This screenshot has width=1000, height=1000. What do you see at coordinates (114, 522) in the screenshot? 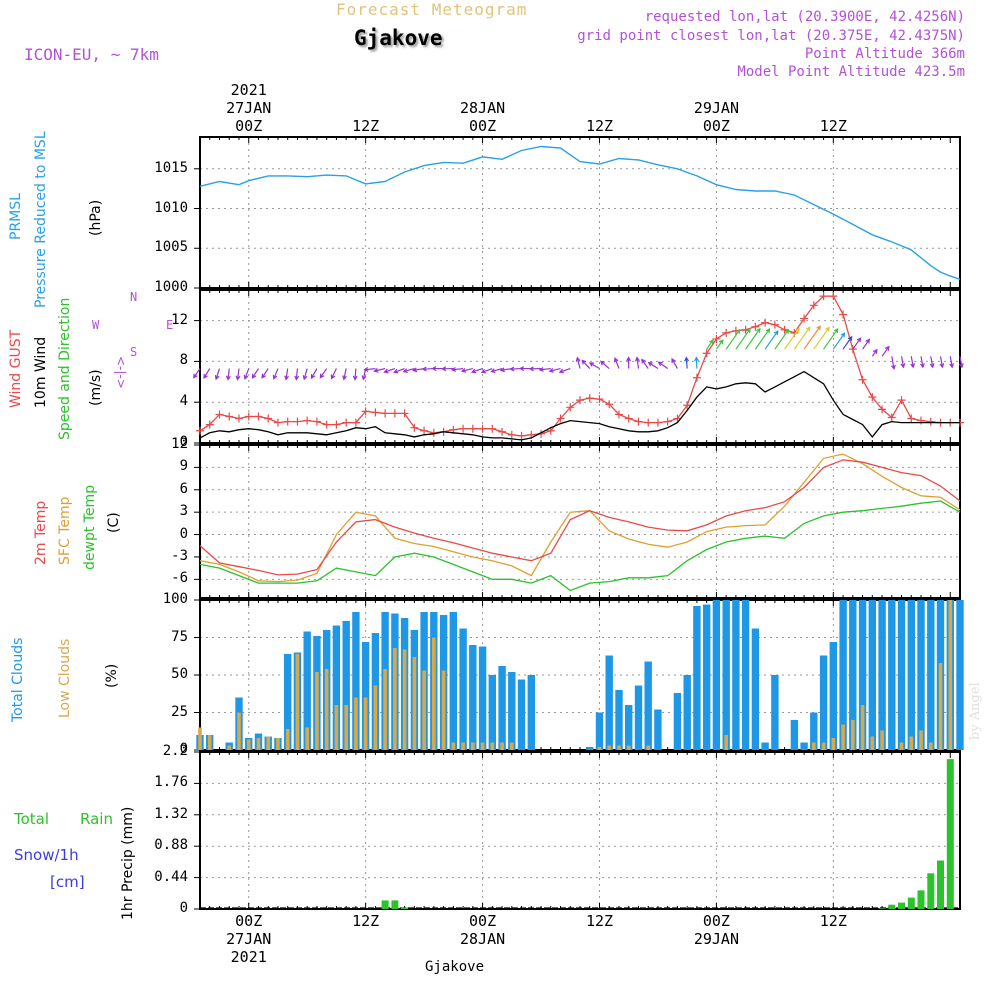
I see `temp-unit: (C)` at bounding box center [114, 522].